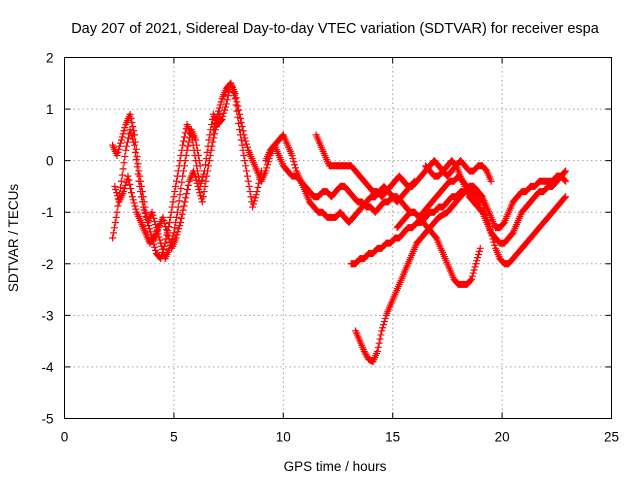 Image resolution: width=640 pixels, height=480 pixels. Describe the element at coordinates (496, 202) in the screenshot. I see `series-sat-j` at that location.